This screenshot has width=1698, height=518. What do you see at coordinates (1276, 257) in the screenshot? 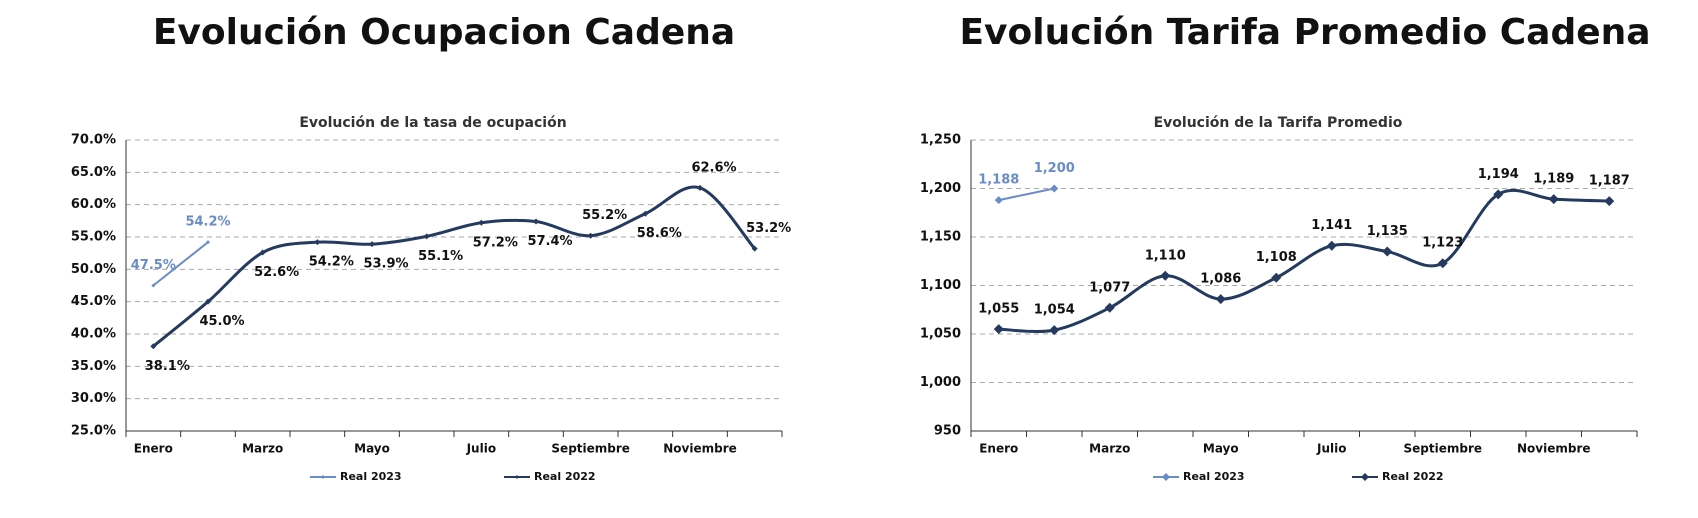
I see `data-label: 1,108` at bounding box center [1276, 257].